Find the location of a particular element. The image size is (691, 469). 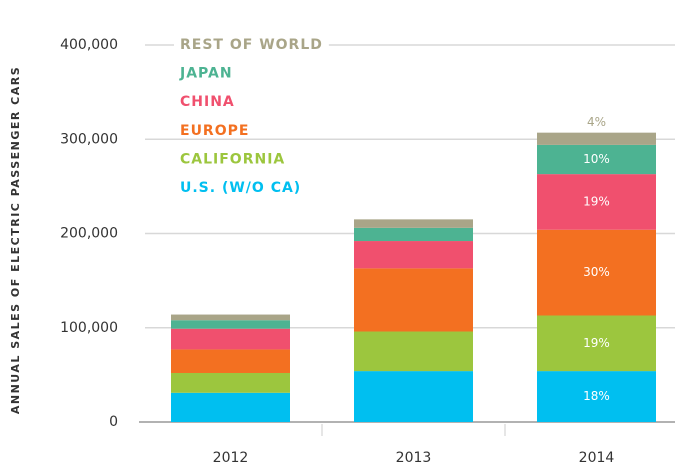

y-tick-label: 200,000 is located at coordinates (89, 234).